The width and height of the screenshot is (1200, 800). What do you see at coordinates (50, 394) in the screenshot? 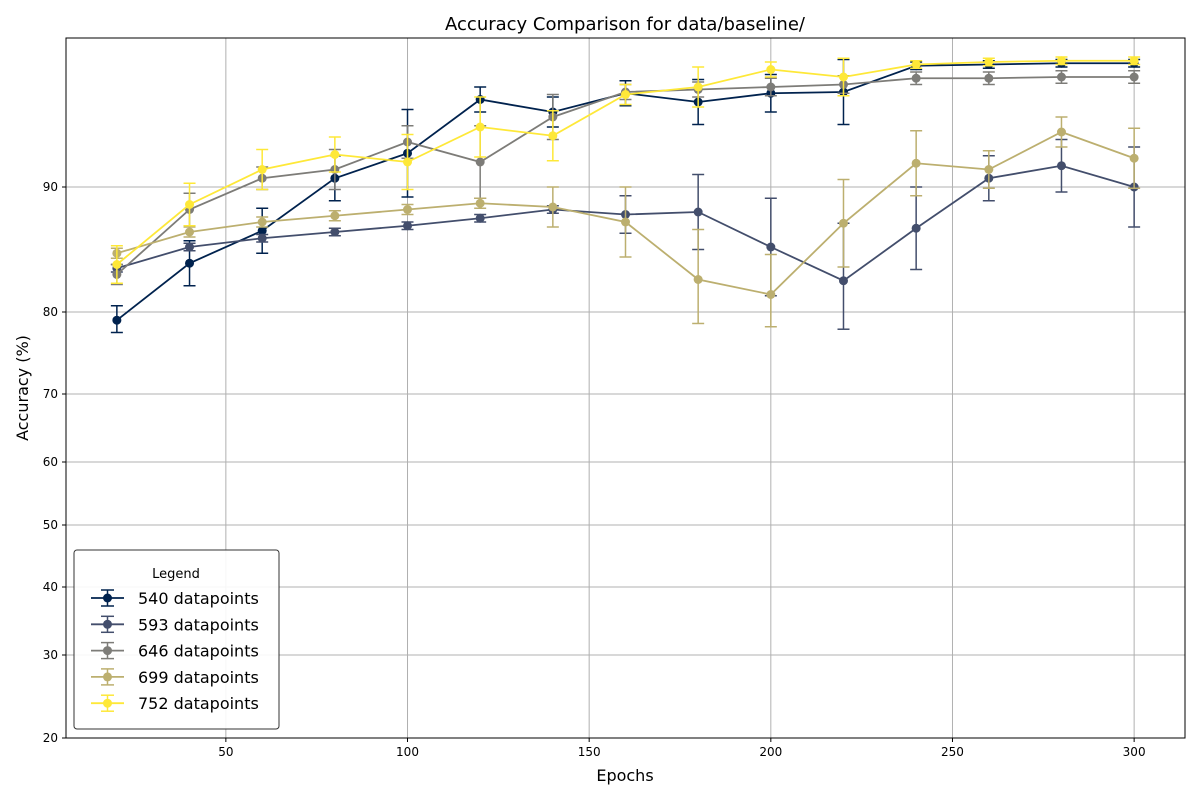
I see `y-tick-label: 70` at bounding box center [50, 394].